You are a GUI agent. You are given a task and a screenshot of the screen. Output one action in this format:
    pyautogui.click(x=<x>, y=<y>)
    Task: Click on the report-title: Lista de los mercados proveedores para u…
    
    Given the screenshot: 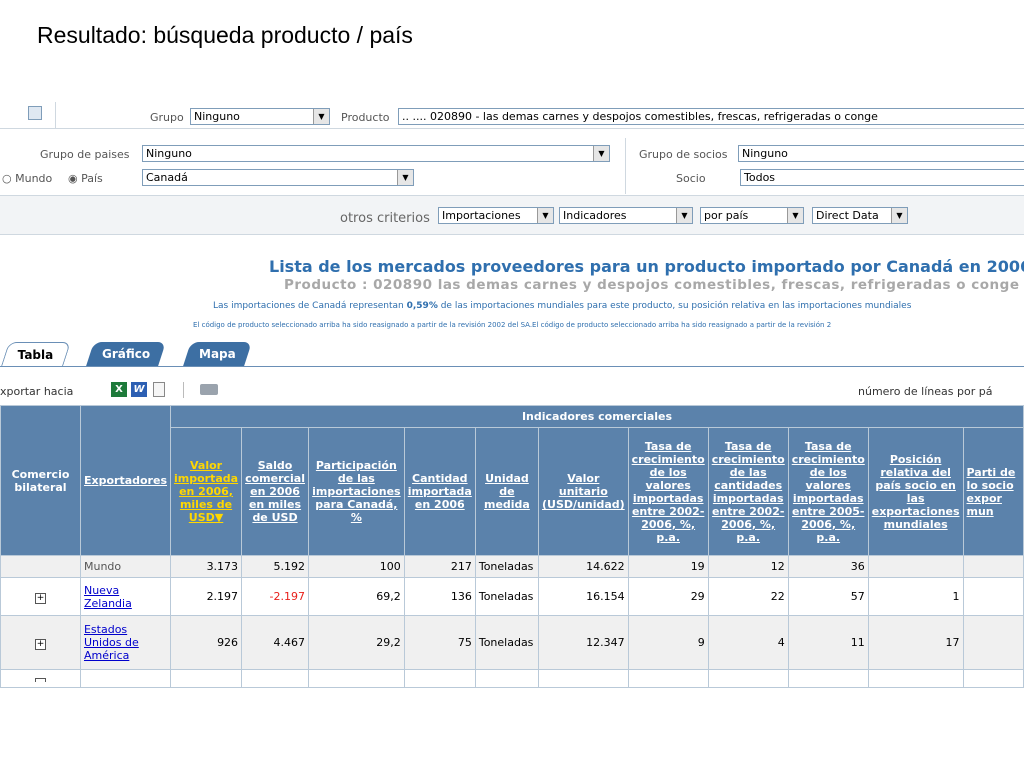 What is the action you would take?
    pyautogui.click(x=646, y=266)
    